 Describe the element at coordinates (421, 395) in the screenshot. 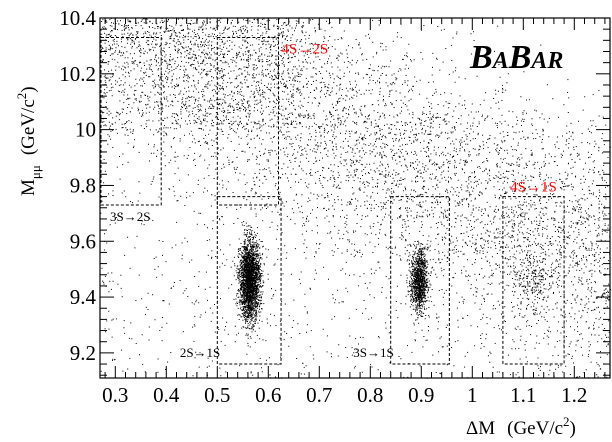

I see `x-tick-label: 0.9` at that location.